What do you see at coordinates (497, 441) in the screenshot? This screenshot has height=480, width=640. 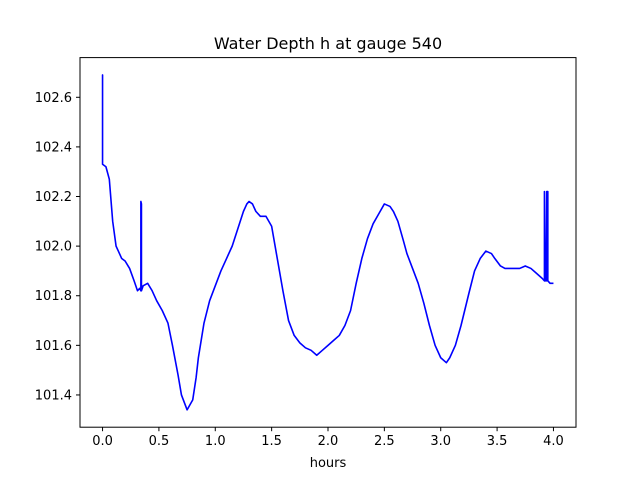 I see `x-tick-label: 3.5` at bounding box center [497, 441].